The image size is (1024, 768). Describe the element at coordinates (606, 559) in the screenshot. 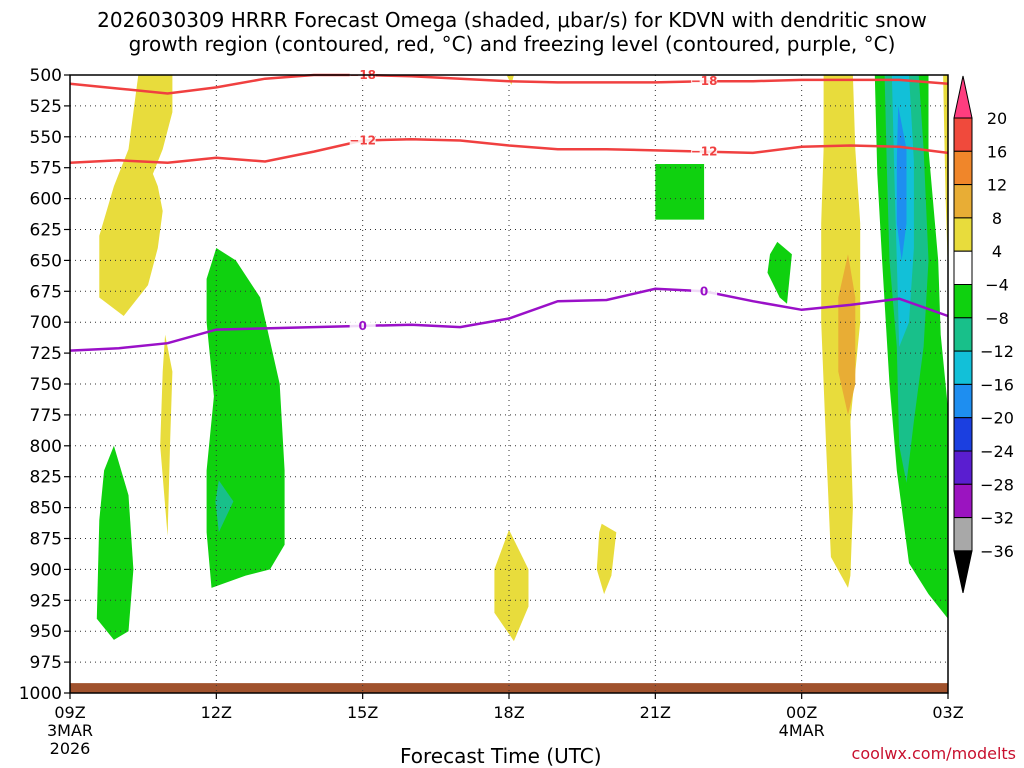

I see `region-omega-pos-20z-low` at that location.